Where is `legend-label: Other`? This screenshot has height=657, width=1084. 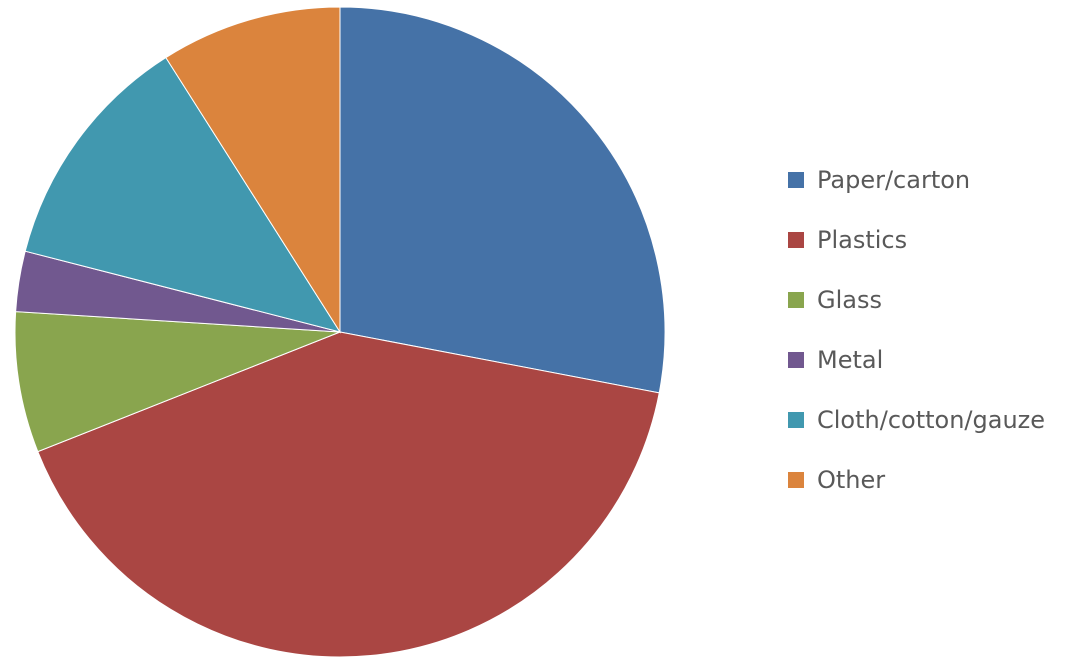 legend-label: Other is located at coordinates (851, 480).